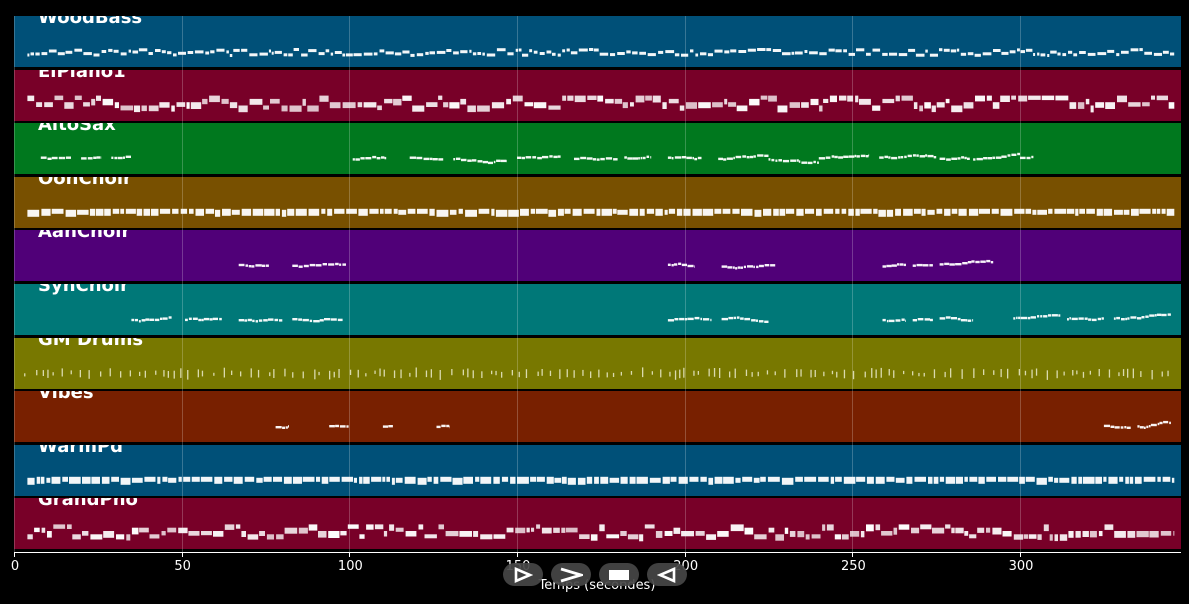 This screenshot has height=604, width=1189. What do you see at coordinates (597, 149) in the screenshot?
I see `track-lane: AltoSax` at bounding box center [597, 149].